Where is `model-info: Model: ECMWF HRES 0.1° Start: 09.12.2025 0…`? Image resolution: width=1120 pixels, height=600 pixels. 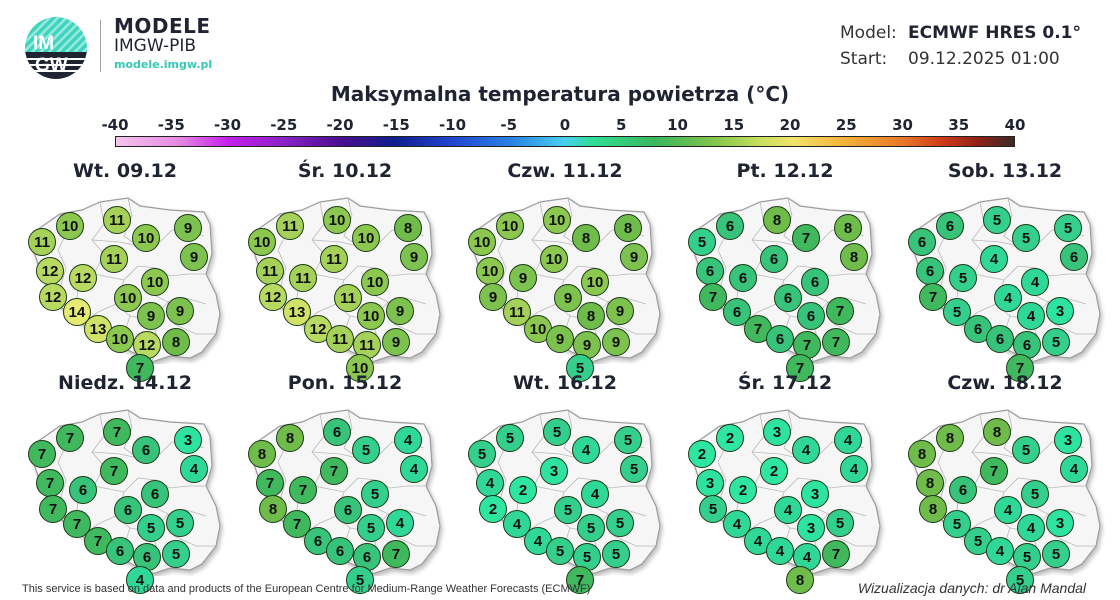 model-info: Model: ECMWF HRES 0.1° Start: 09.12.2025 0… is located at coordinates (960, 46).